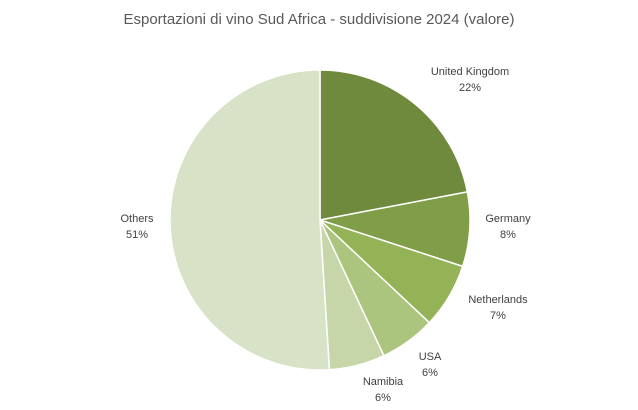 The image size is (638, 410). Describe the element at coordinates (137, 219) in the screenshot. I see `slice-label: Others` at that location.